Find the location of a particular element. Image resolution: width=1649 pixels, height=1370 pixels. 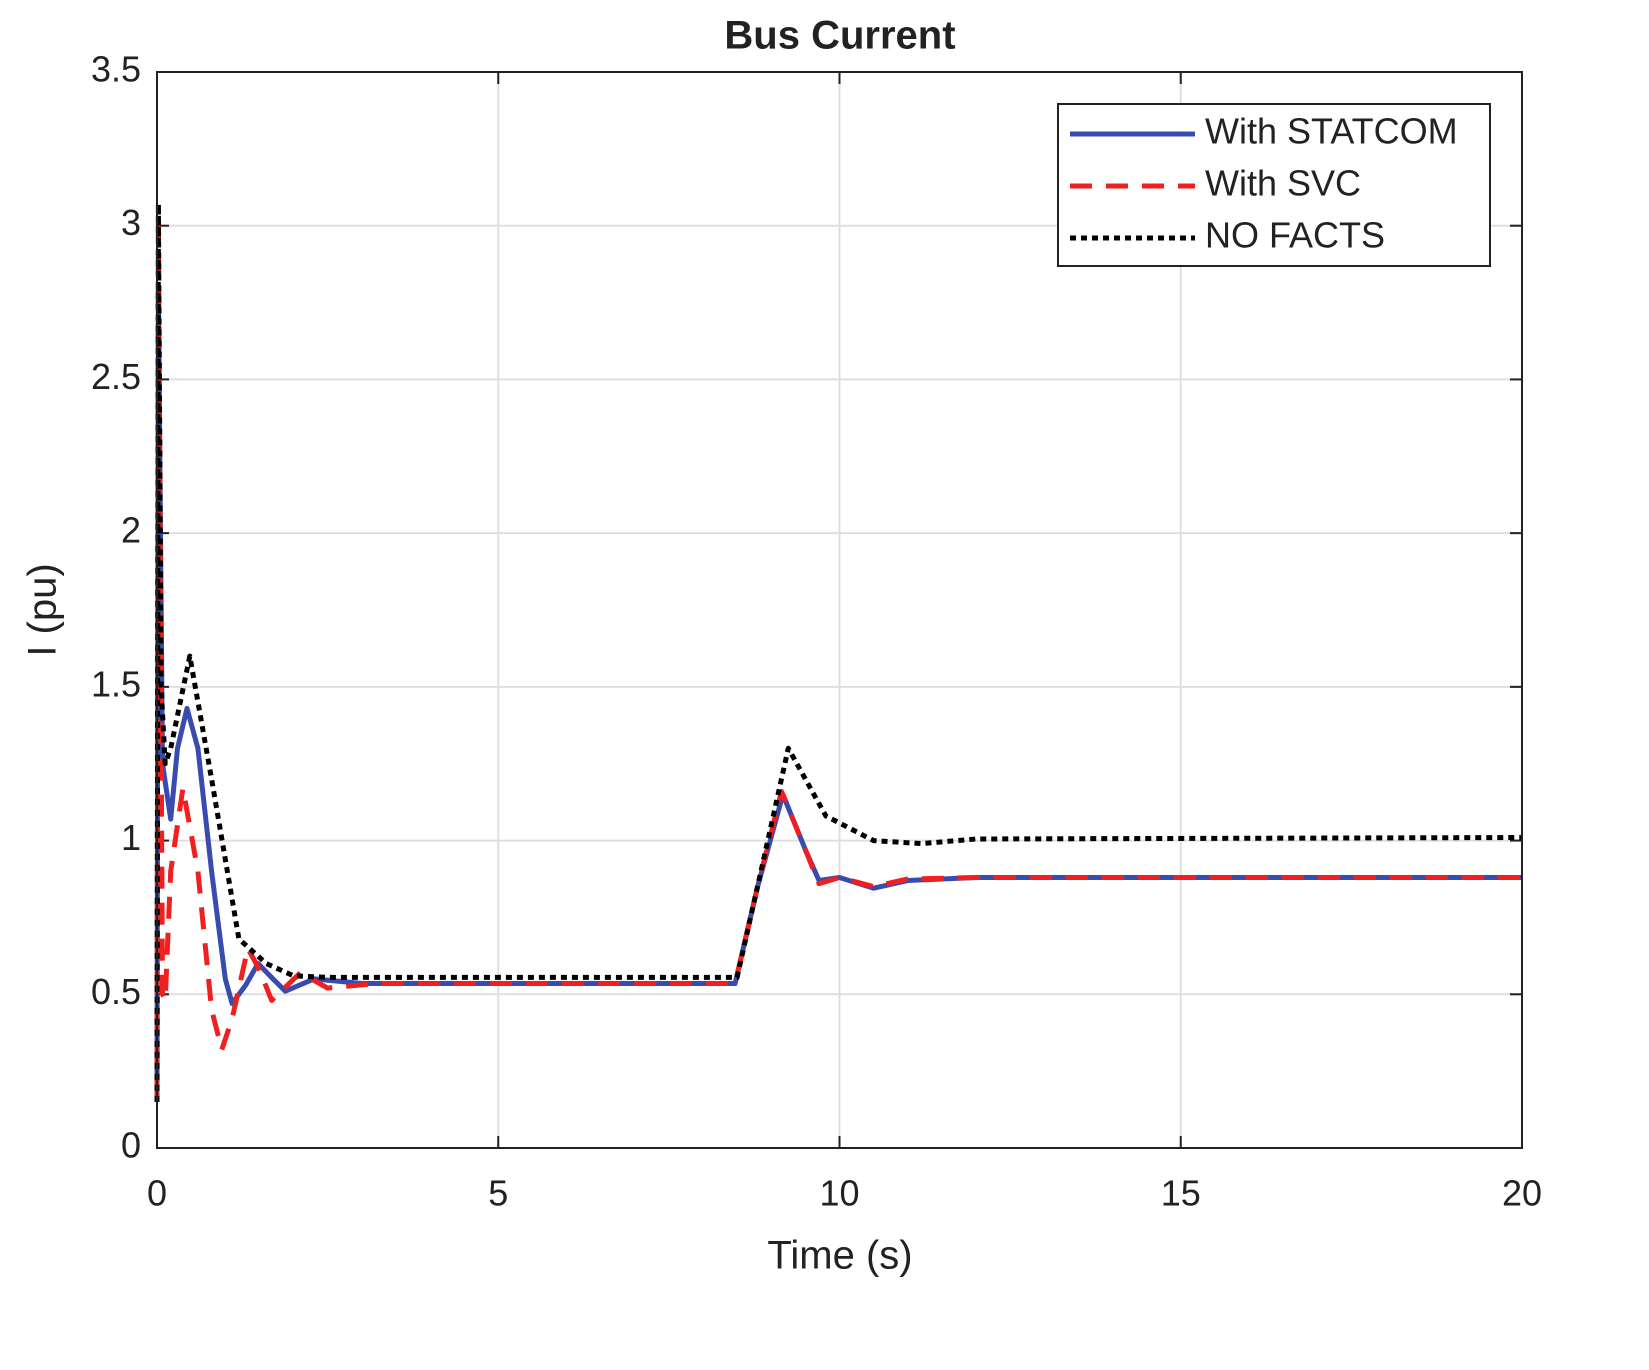

y-tick-label: 3.5 is located at coordinates (116, 69).